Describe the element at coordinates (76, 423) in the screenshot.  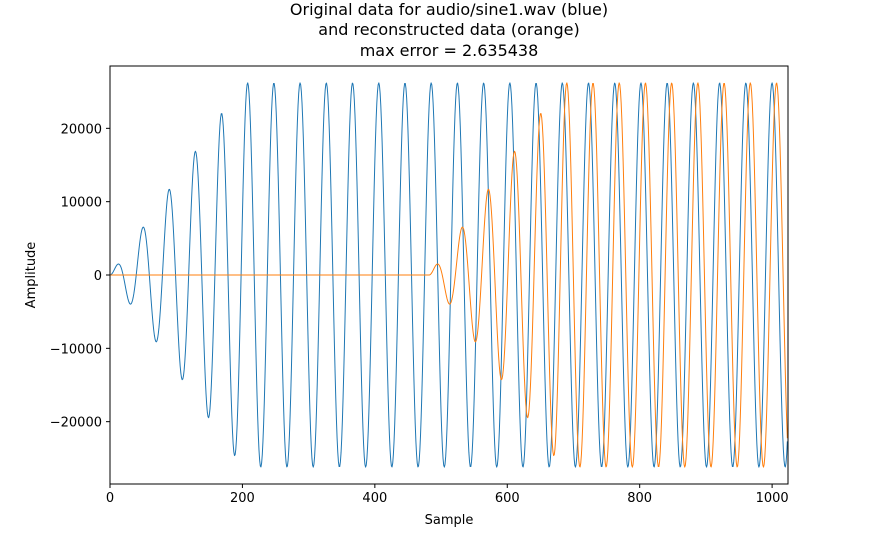
I see `y-tick-label: −20000` at that location.